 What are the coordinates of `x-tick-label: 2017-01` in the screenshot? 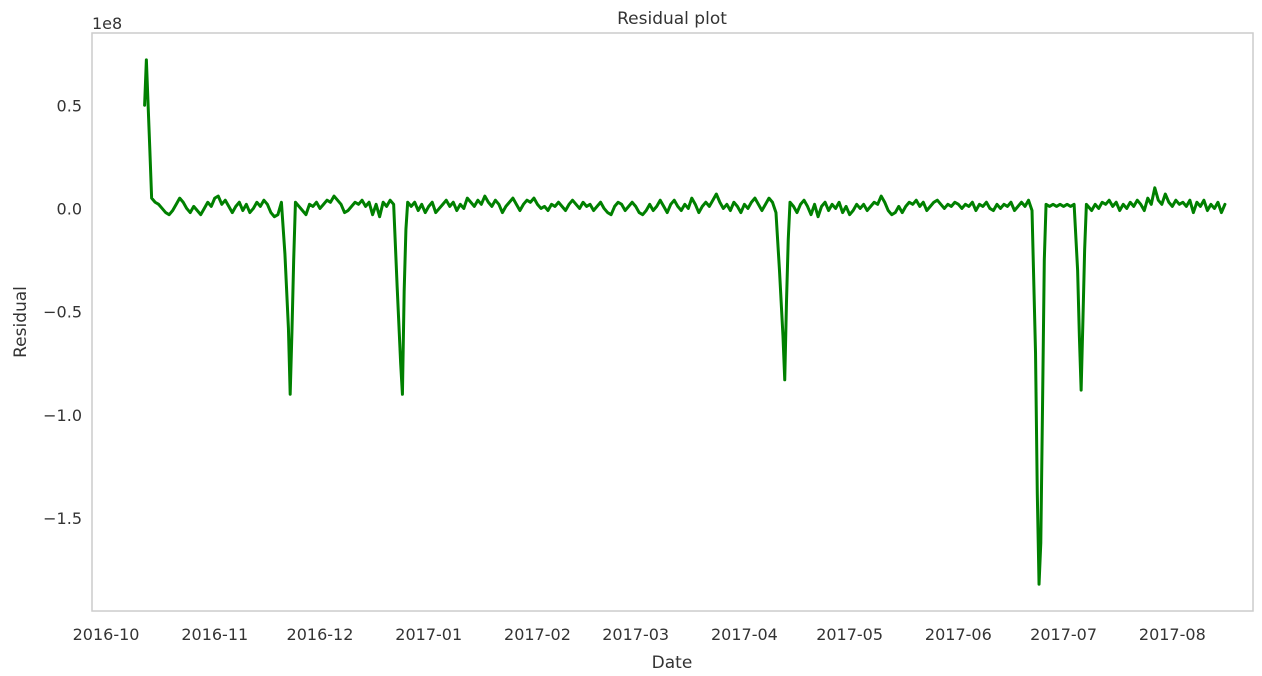 It's located at (428, 634).